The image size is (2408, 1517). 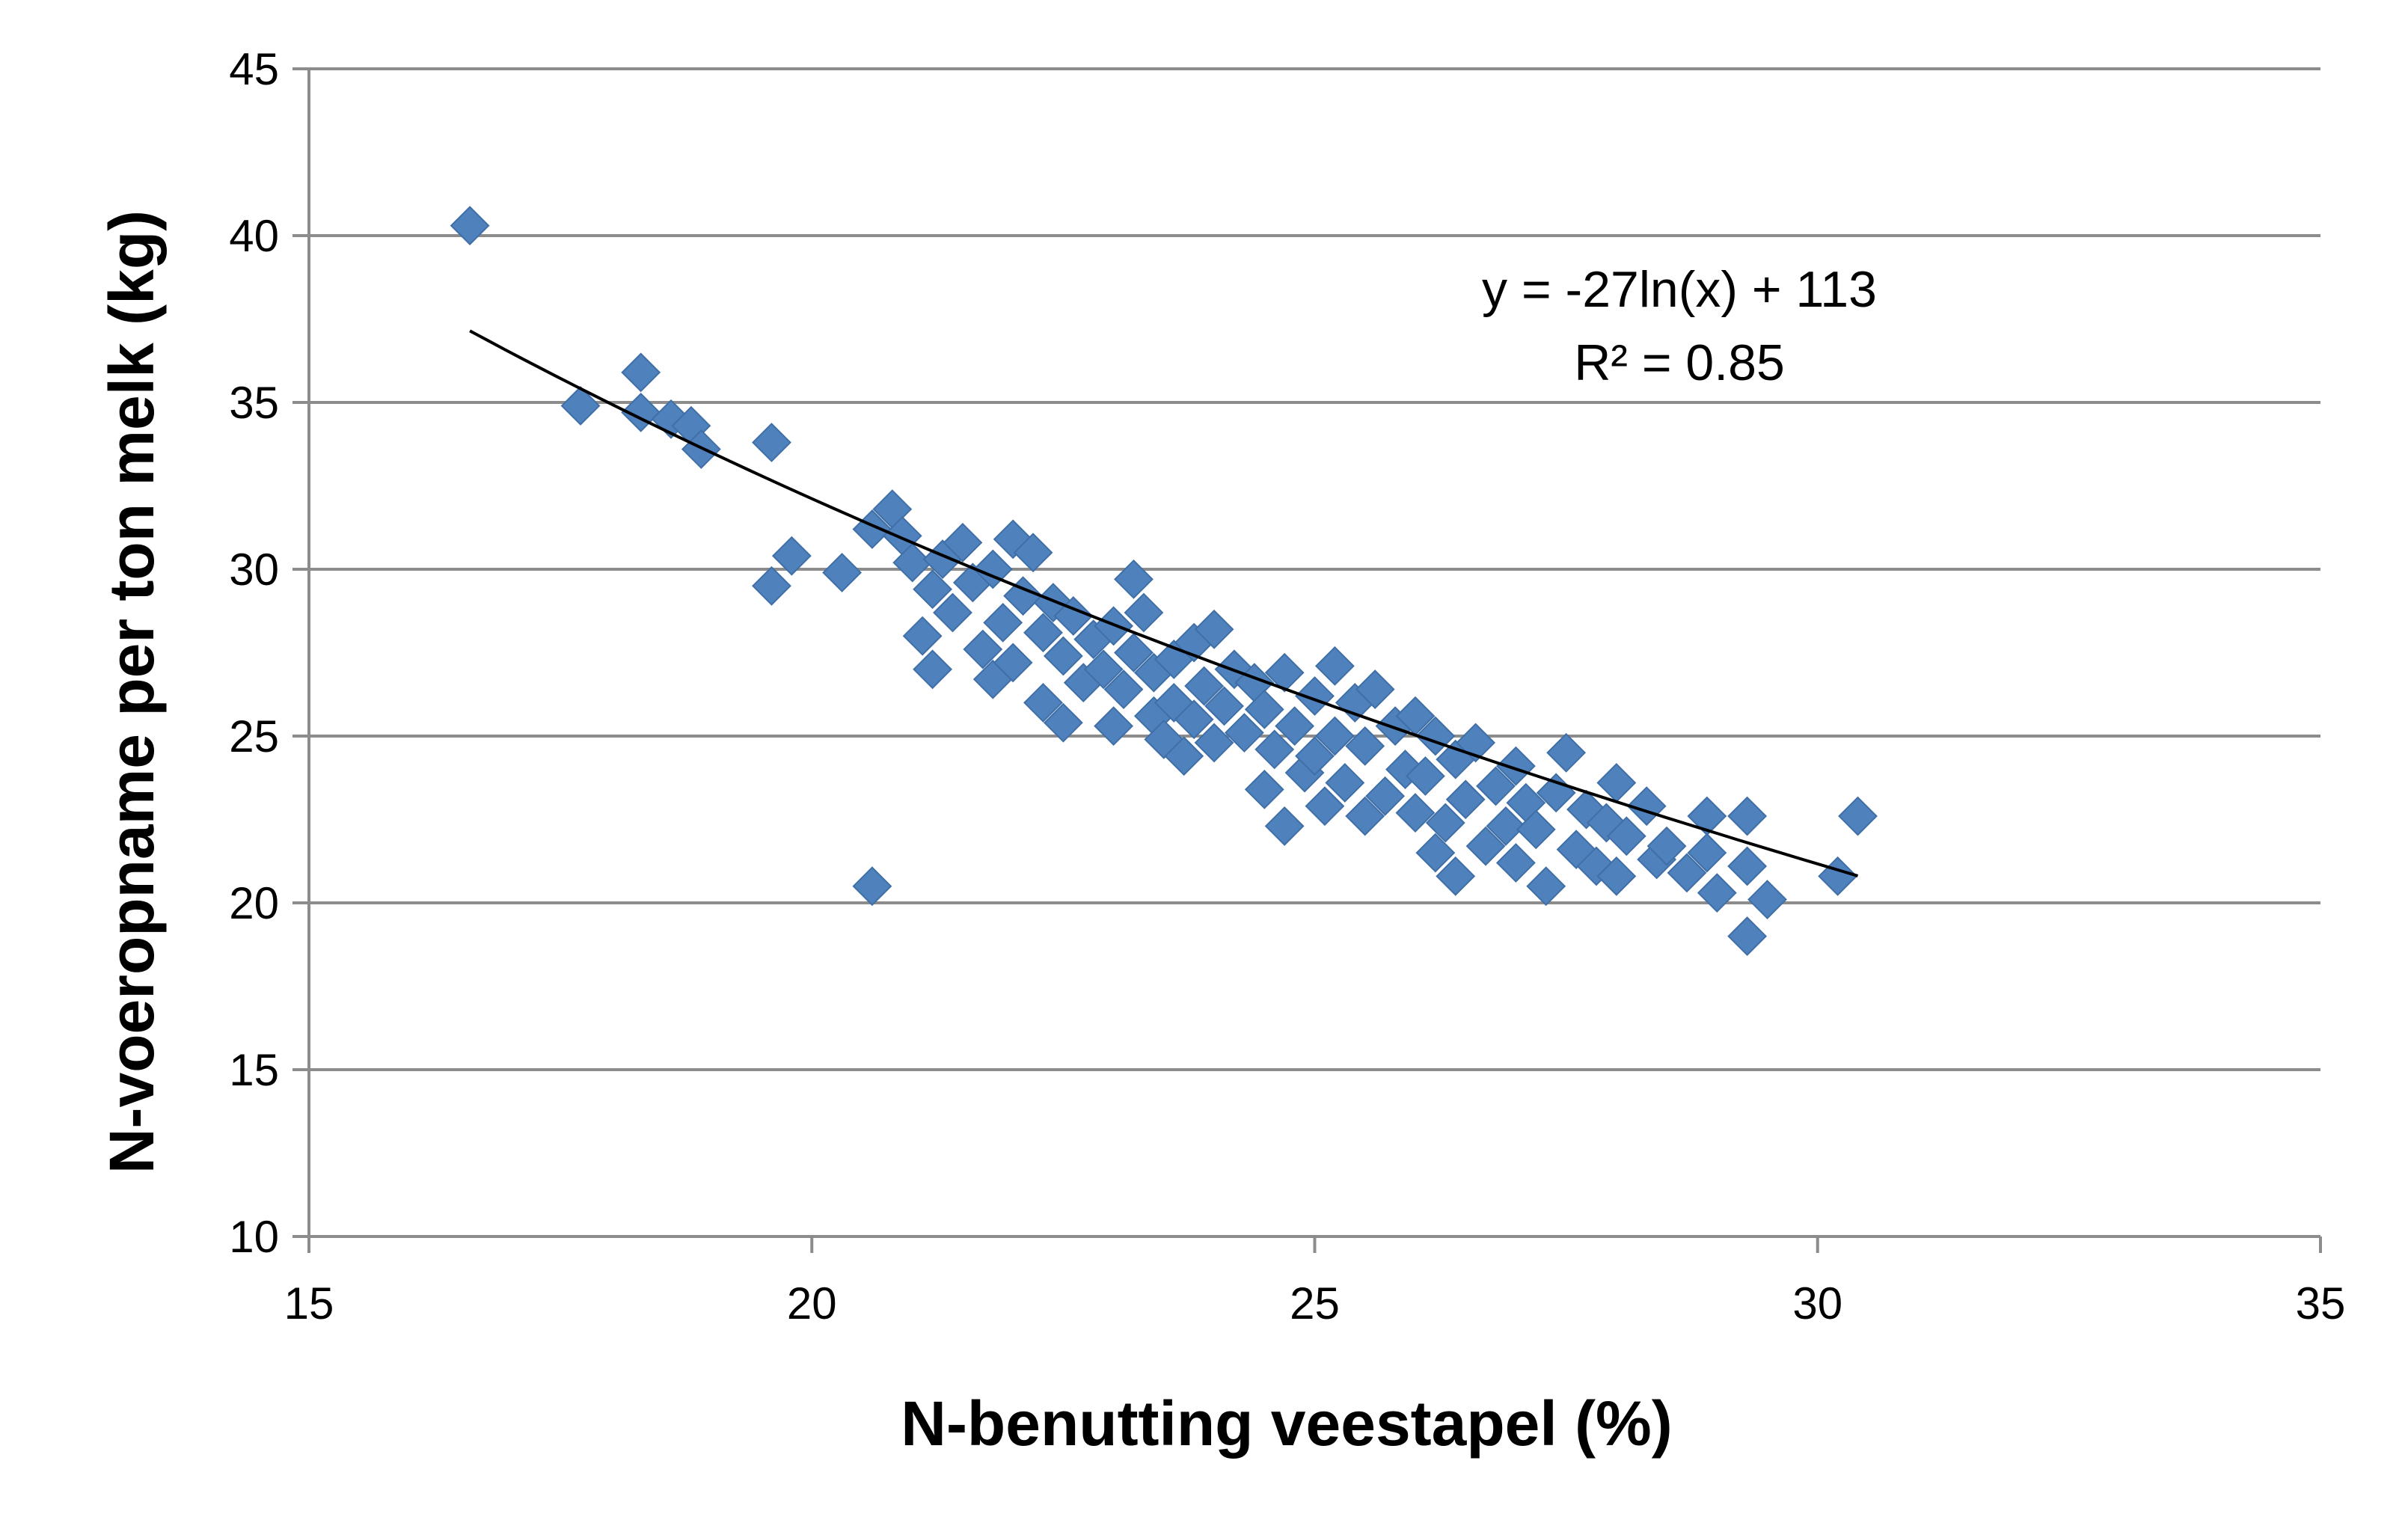 What do you see at coordinates (254, 403) in the screenshot?
I see `y-tick-label: 35` at bounding box center [254, 403].